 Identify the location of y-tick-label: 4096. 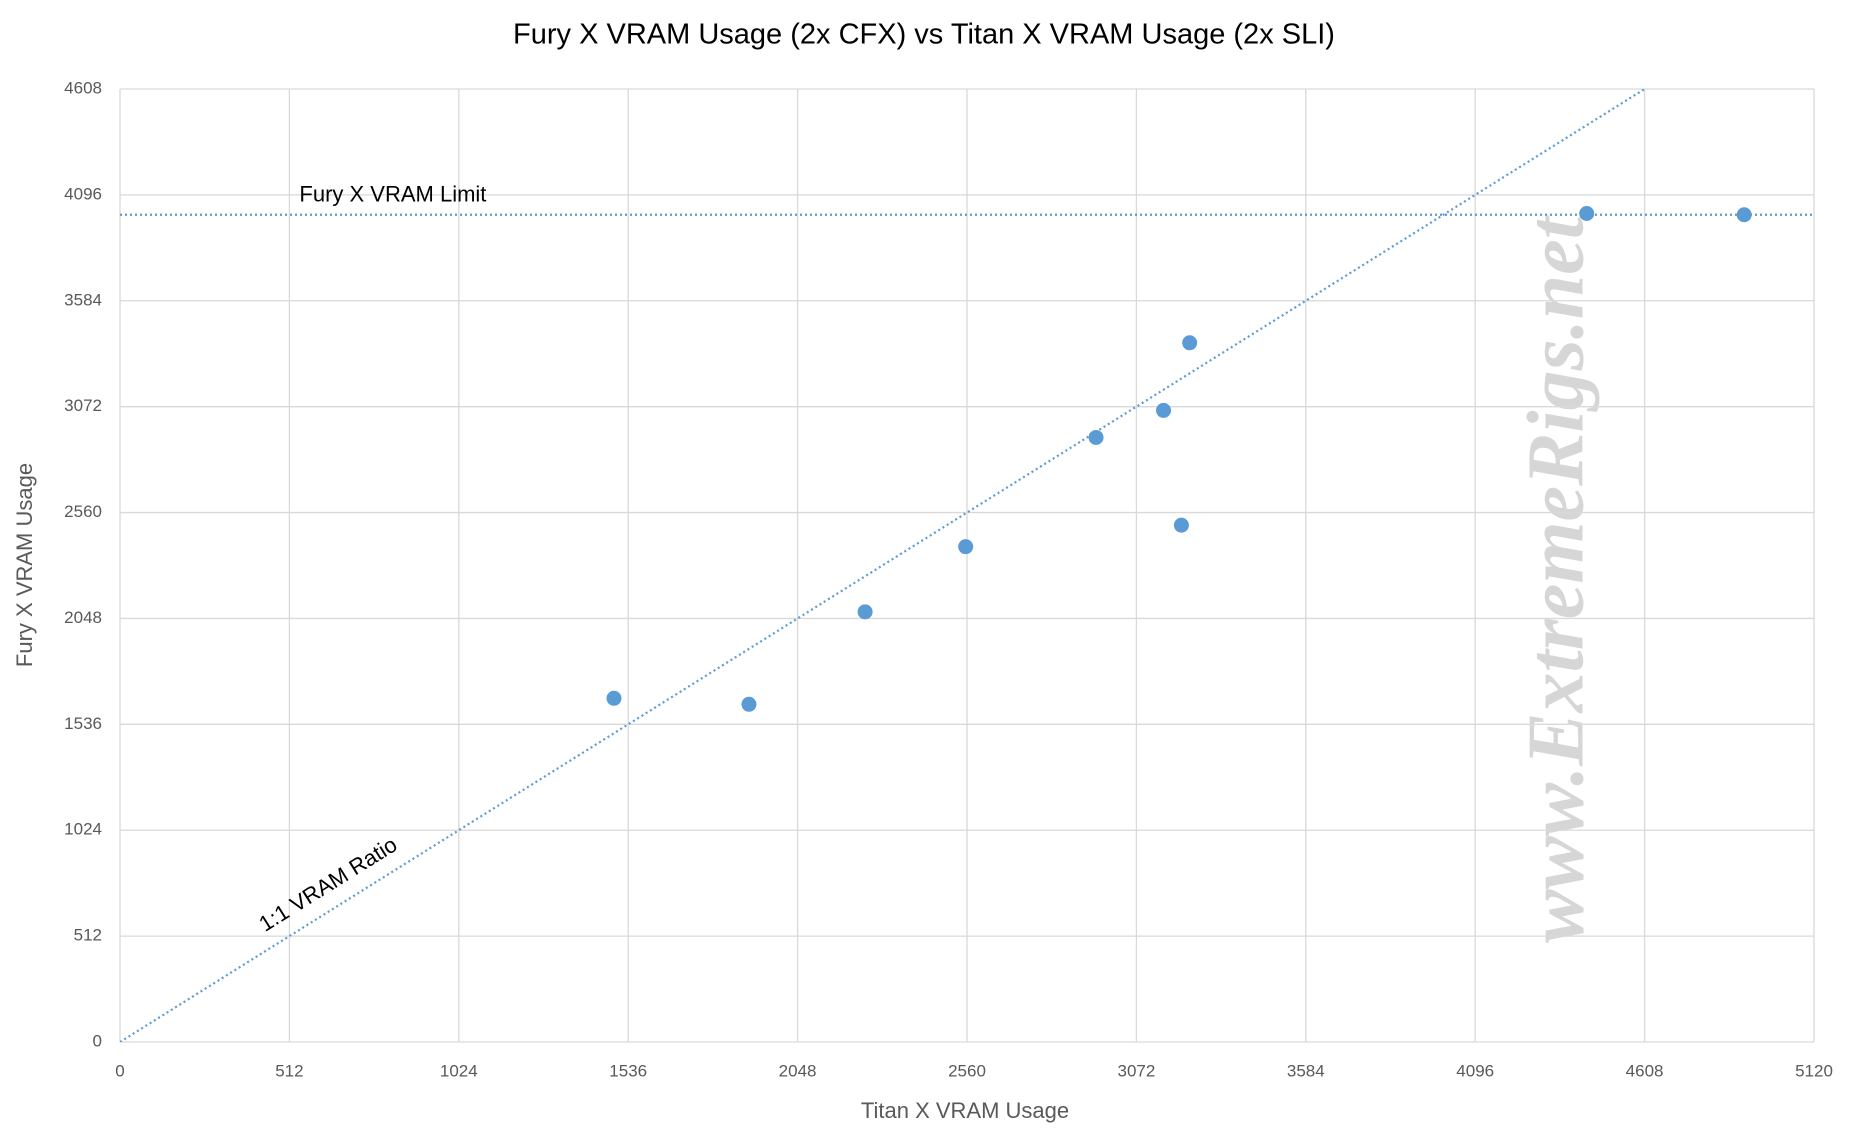
(83, 193).